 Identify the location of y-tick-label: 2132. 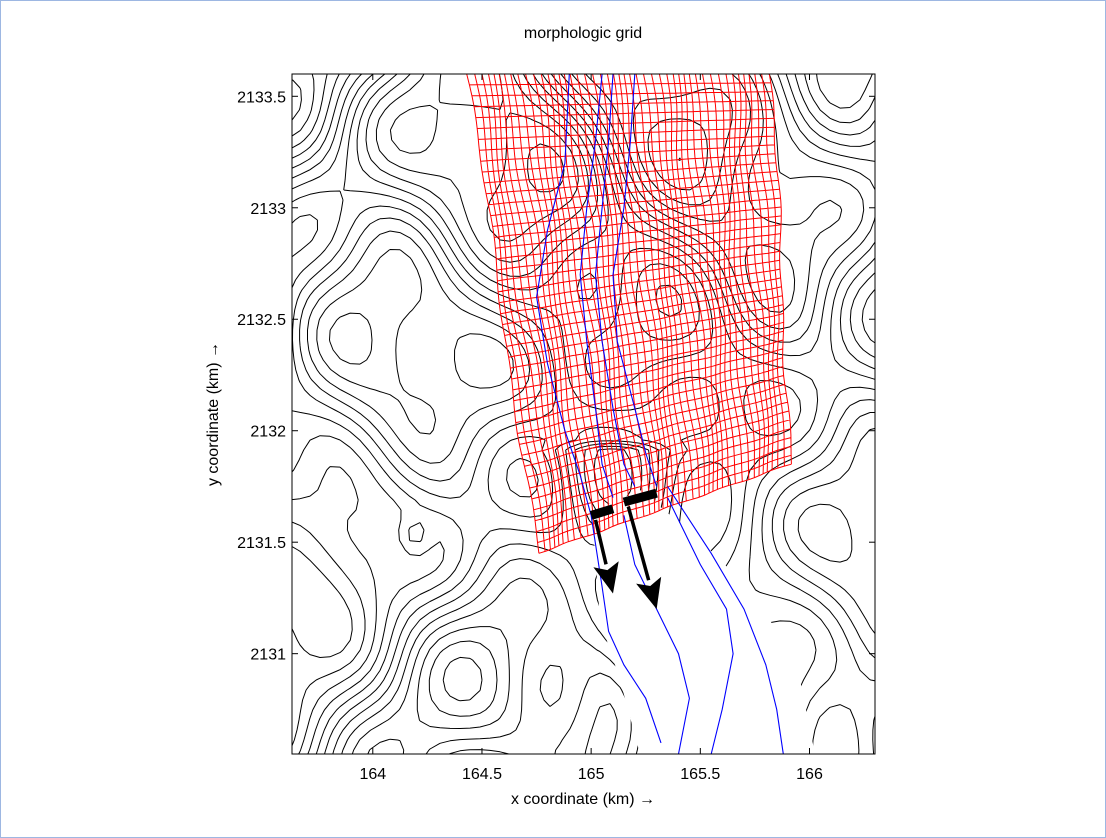
(268, 432).